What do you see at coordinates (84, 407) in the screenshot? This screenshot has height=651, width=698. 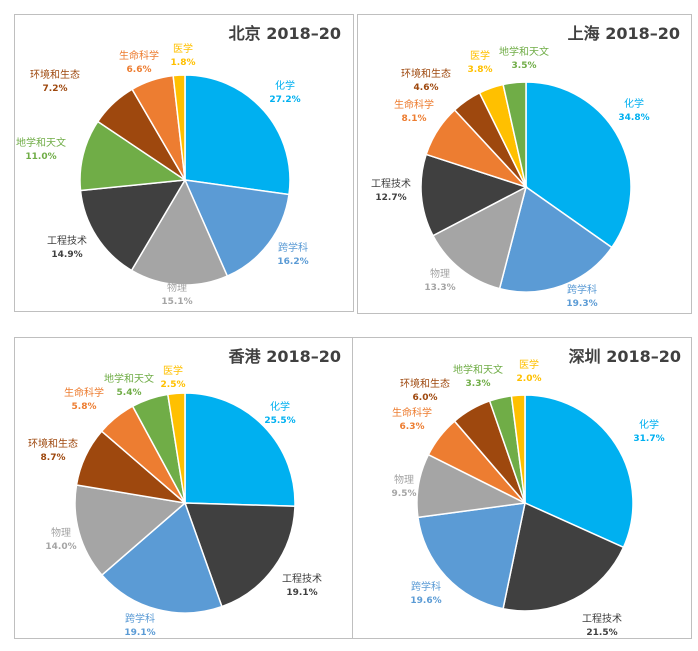 I see `slice-percent-label: 5.8%` at bounding box center [84, 407].